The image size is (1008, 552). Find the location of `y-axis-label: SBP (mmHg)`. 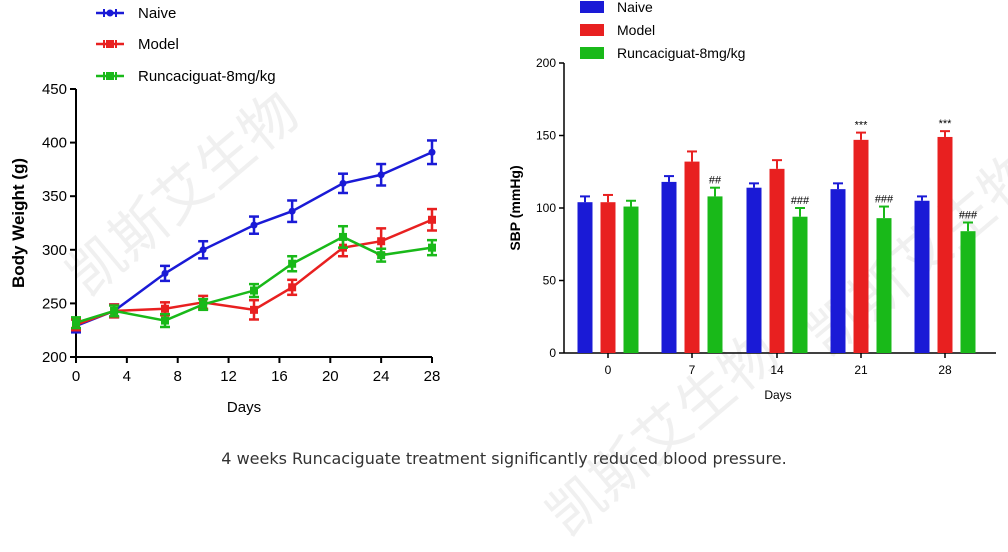

y-axis-label: SBP (mmHg) is located at coordinates (515, 207).